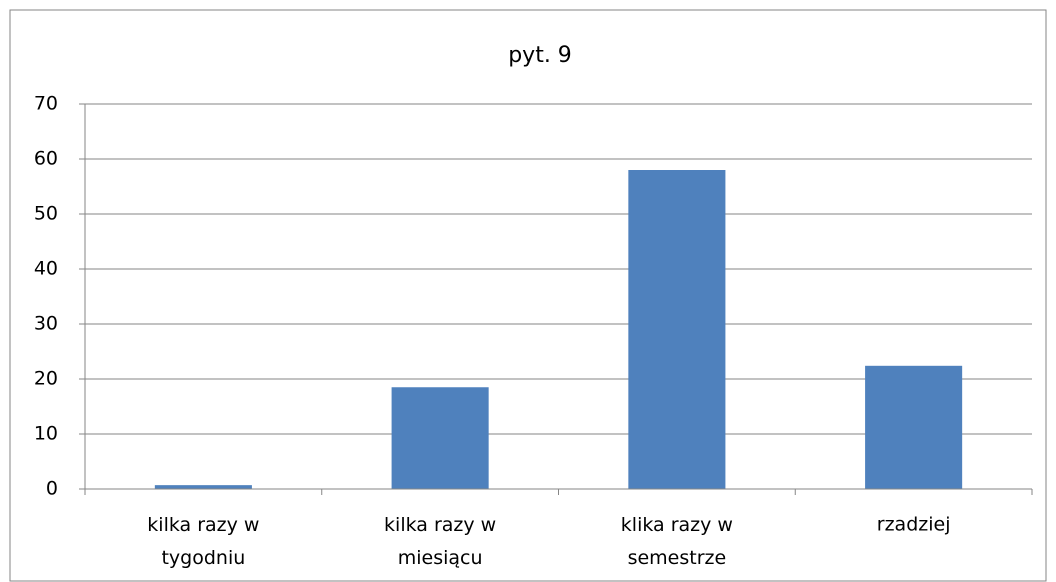 The width and height of the screenshot is (1056, 582). I want to click on label-line: semestrze, so click(677, 558).